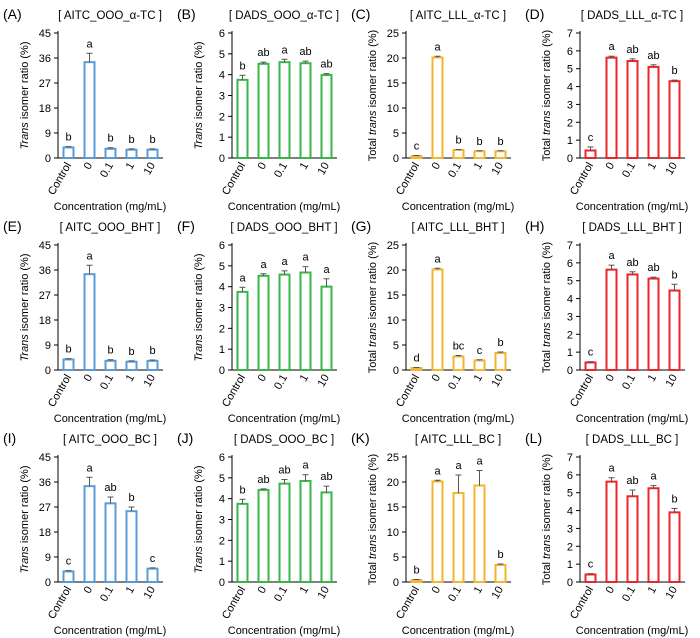 The width and height of the screenshot is (700, 638). Describe the element at coordinates (393, 271) in the screenshot. I see `y-tick-label: 20` at that location.